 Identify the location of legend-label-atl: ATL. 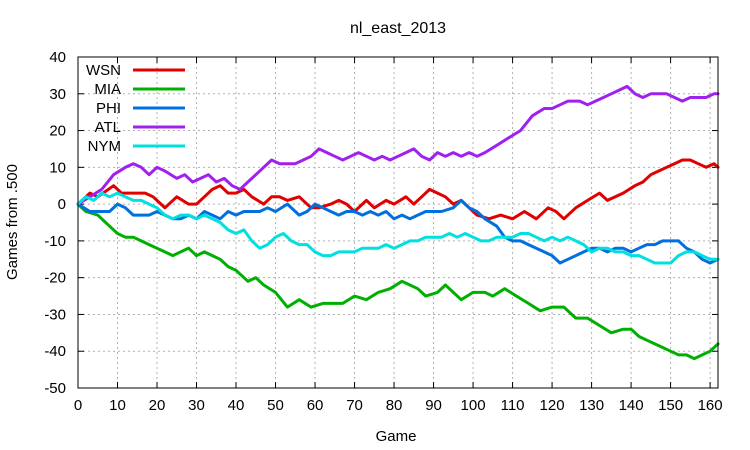
(108, 127).